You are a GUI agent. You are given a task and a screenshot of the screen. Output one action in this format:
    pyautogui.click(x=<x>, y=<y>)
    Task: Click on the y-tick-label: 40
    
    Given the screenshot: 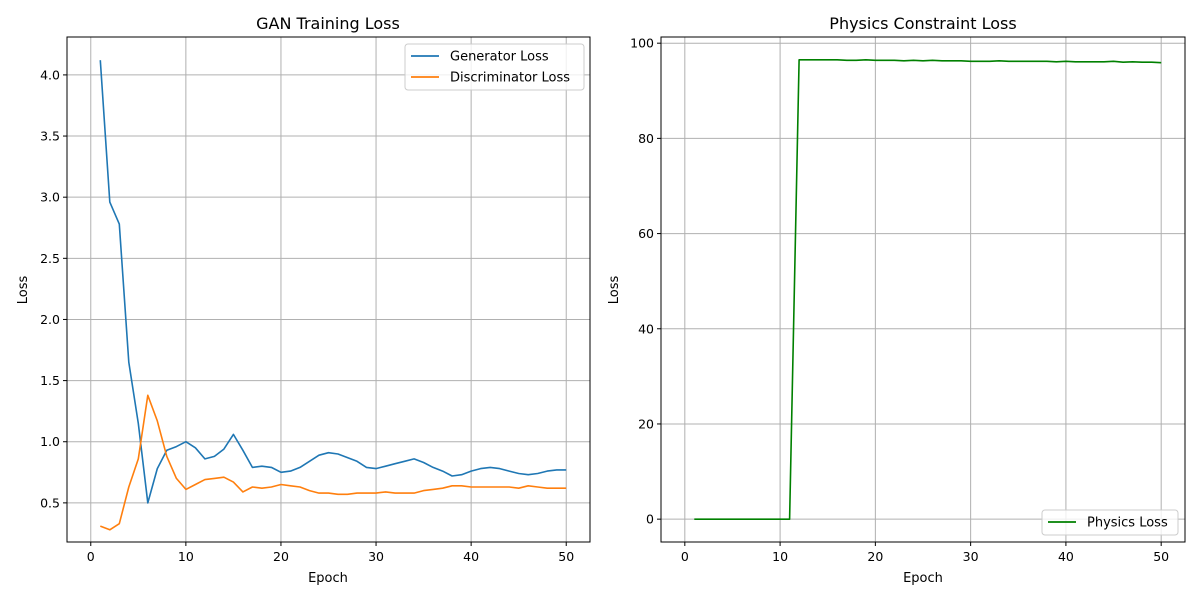 What is the action you would take?
    pyautogui.click(x=646, y=328)
    